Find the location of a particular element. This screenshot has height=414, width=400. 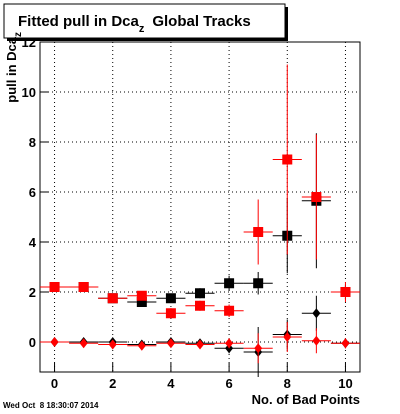

y-tick-label: 4 is located at coordinates (33, 242).